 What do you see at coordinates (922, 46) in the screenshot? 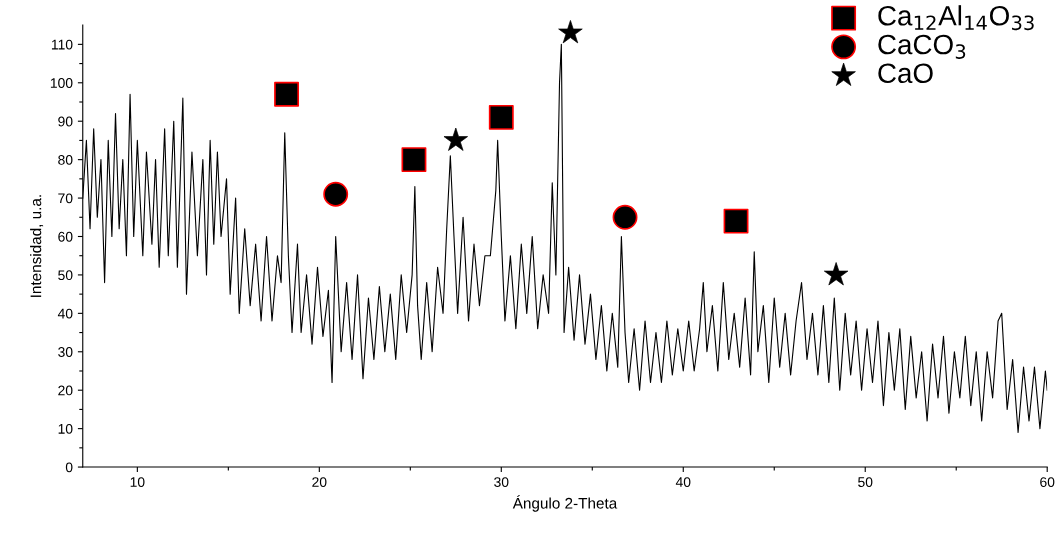
I see `legend-label: CaCO$_{3}$` at bounding box center [922, 46].